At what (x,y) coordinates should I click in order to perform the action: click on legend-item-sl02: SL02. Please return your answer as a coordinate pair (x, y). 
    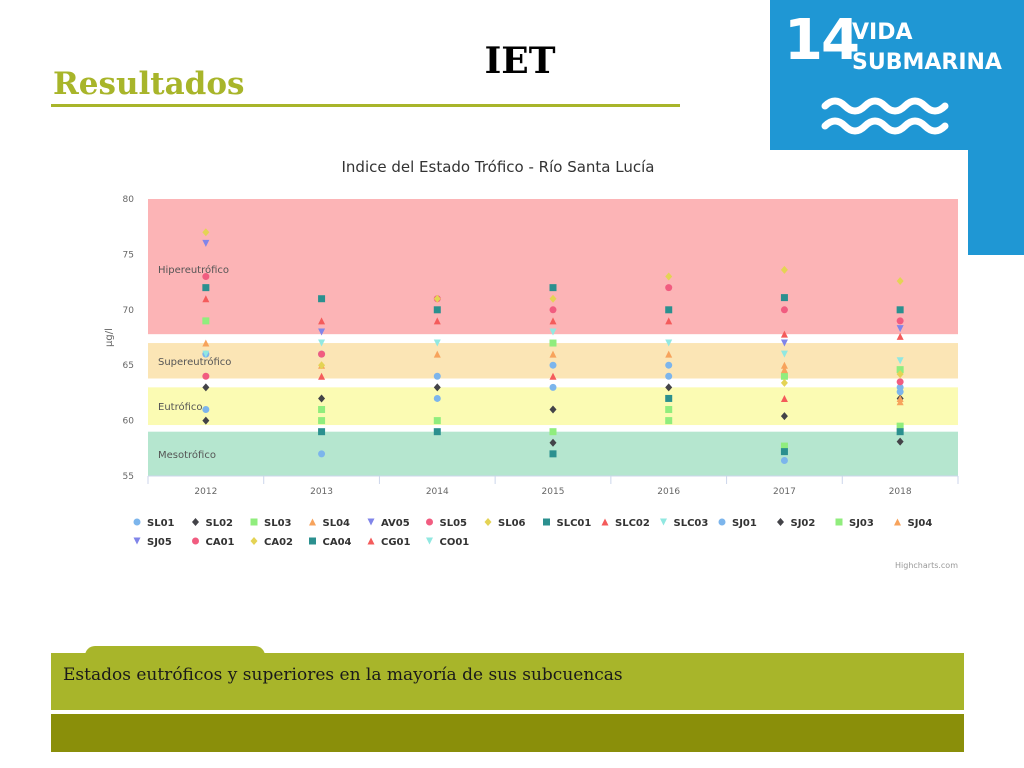
    Looking at the image, I should click on (212, 523).